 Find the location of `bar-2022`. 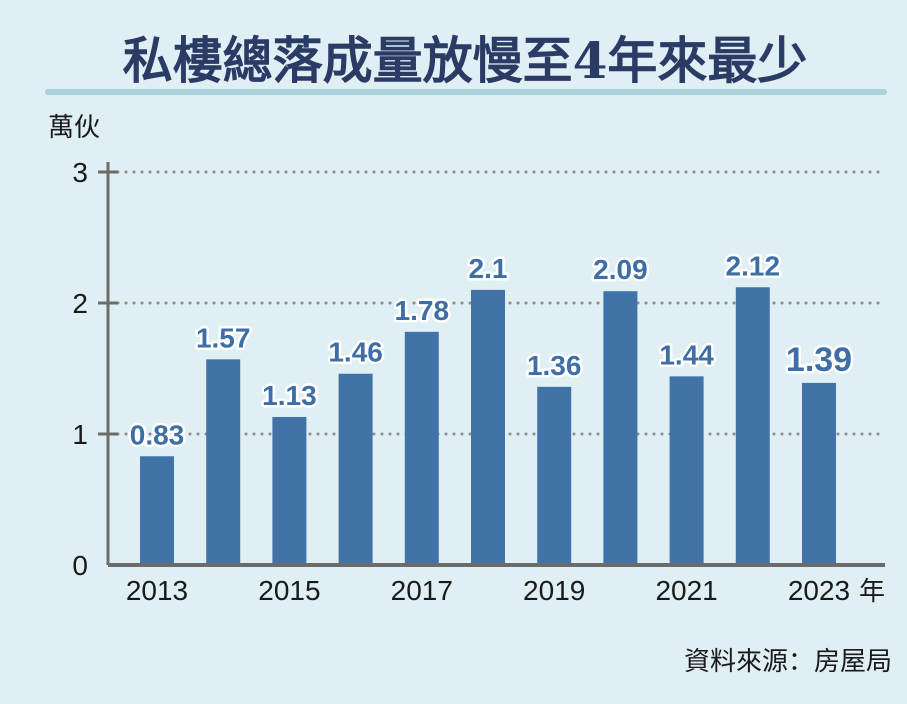

bar-2022 is located at coordinates (752, 426).